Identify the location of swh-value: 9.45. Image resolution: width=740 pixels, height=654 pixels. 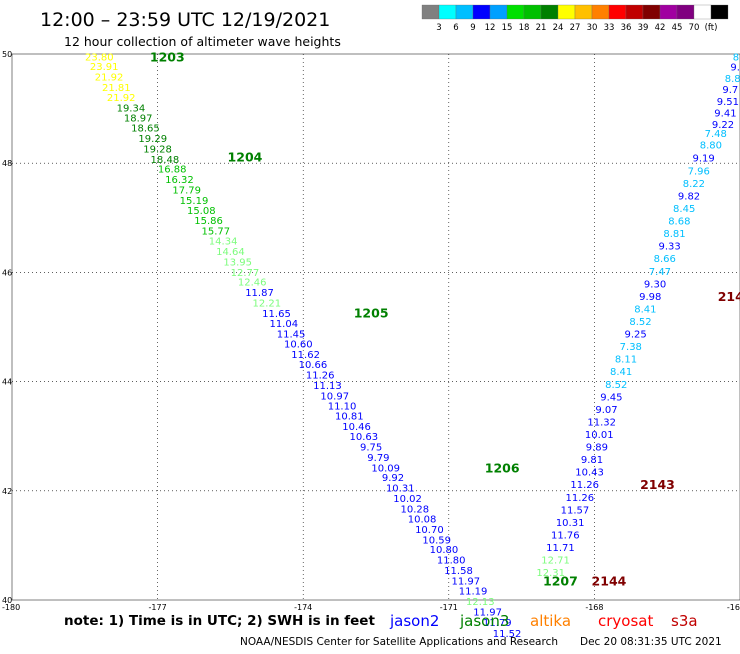
(611, 397).